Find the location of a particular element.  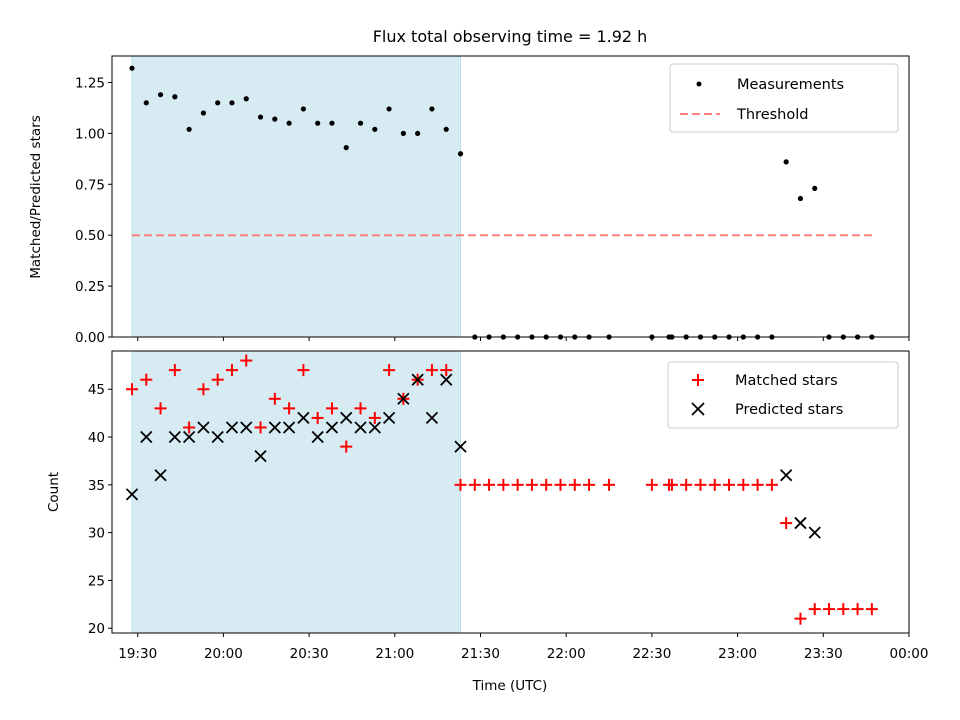

legend-matched-label: Matched stars is located at coordinates (786, 381).